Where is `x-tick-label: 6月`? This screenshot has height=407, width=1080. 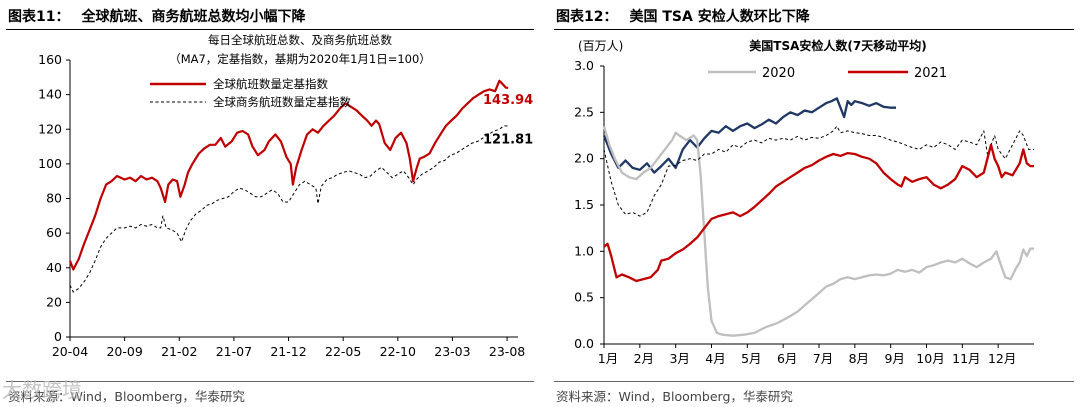 x-tick-label: 6月 is located at coordinates (787, 358).